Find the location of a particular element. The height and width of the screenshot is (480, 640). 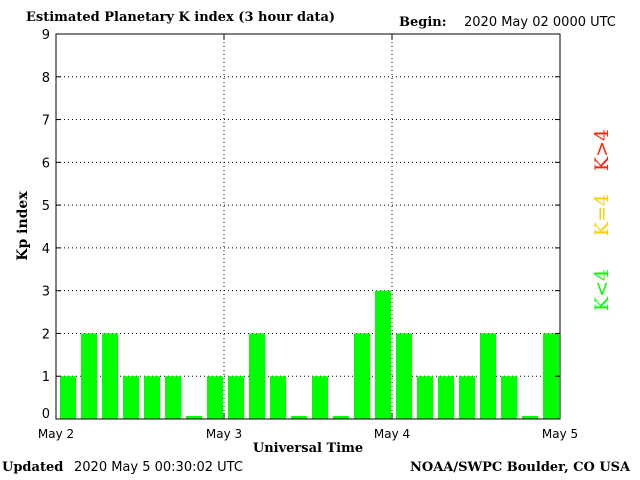

y-tick-label: 6 is located at coordinates (46, 163).